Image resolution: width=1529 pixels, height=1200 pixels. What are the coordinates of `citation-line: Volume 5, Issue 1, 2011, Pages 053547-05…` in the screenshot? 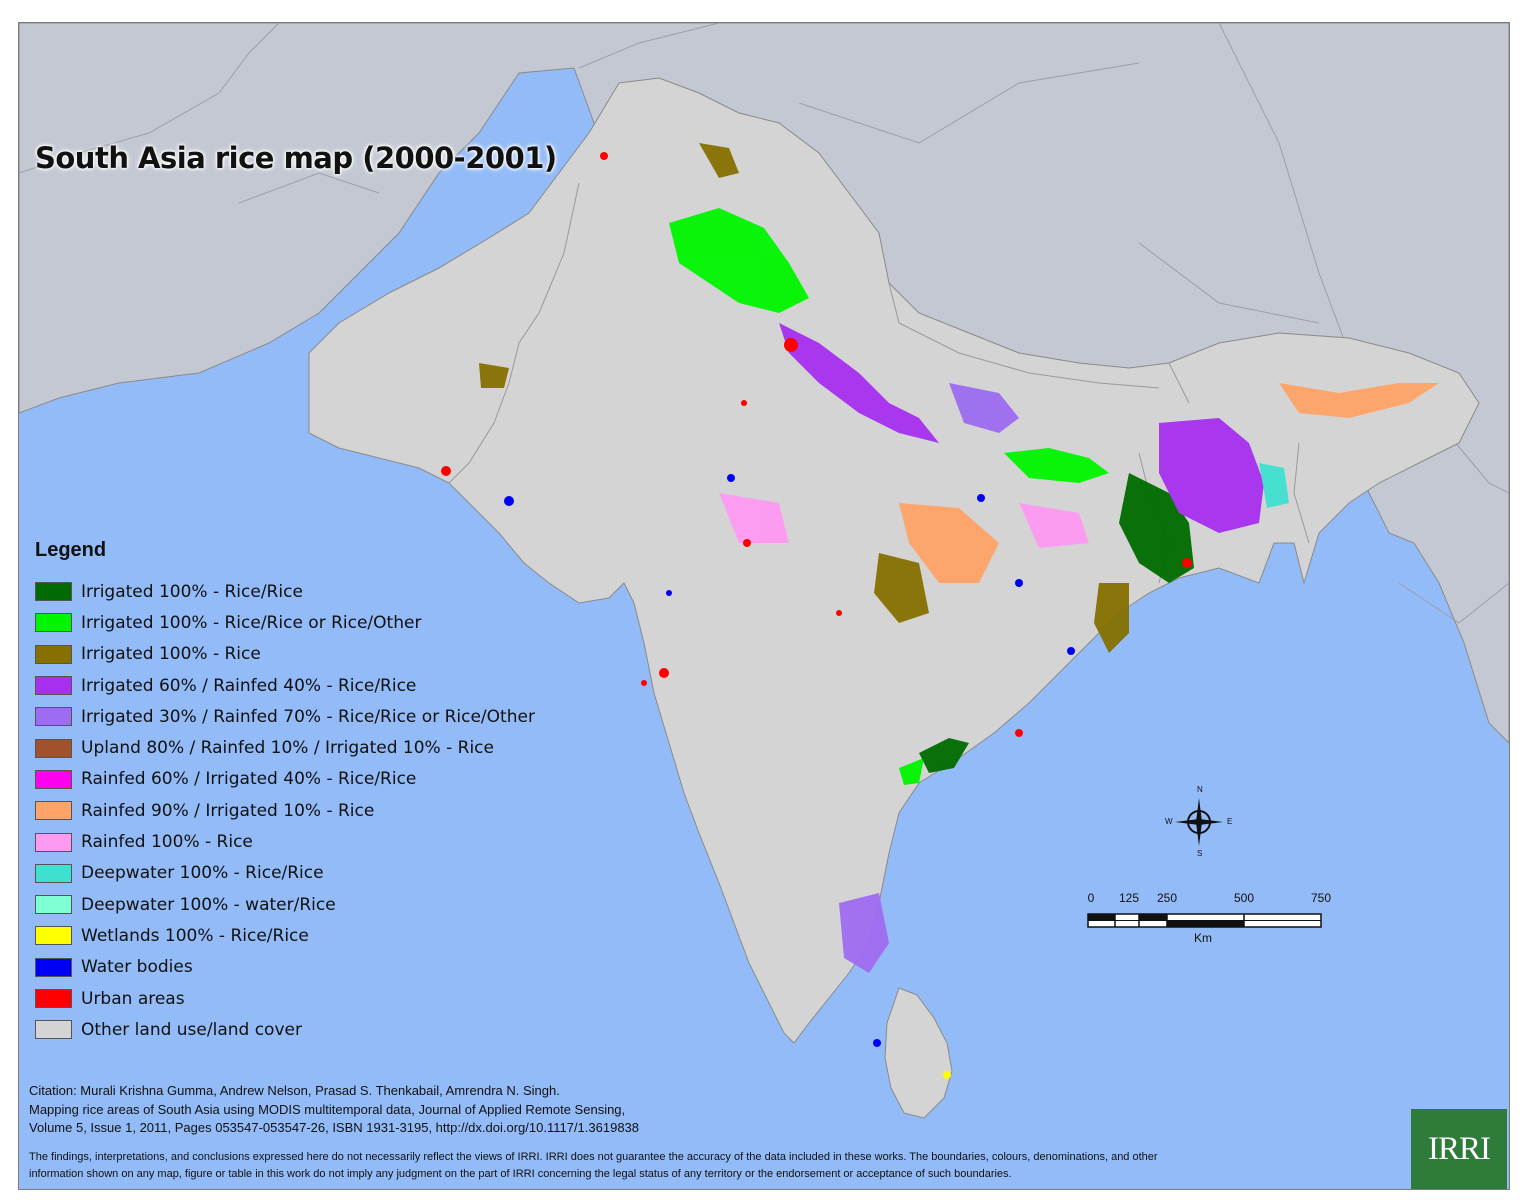 It's located at (334, 1127).